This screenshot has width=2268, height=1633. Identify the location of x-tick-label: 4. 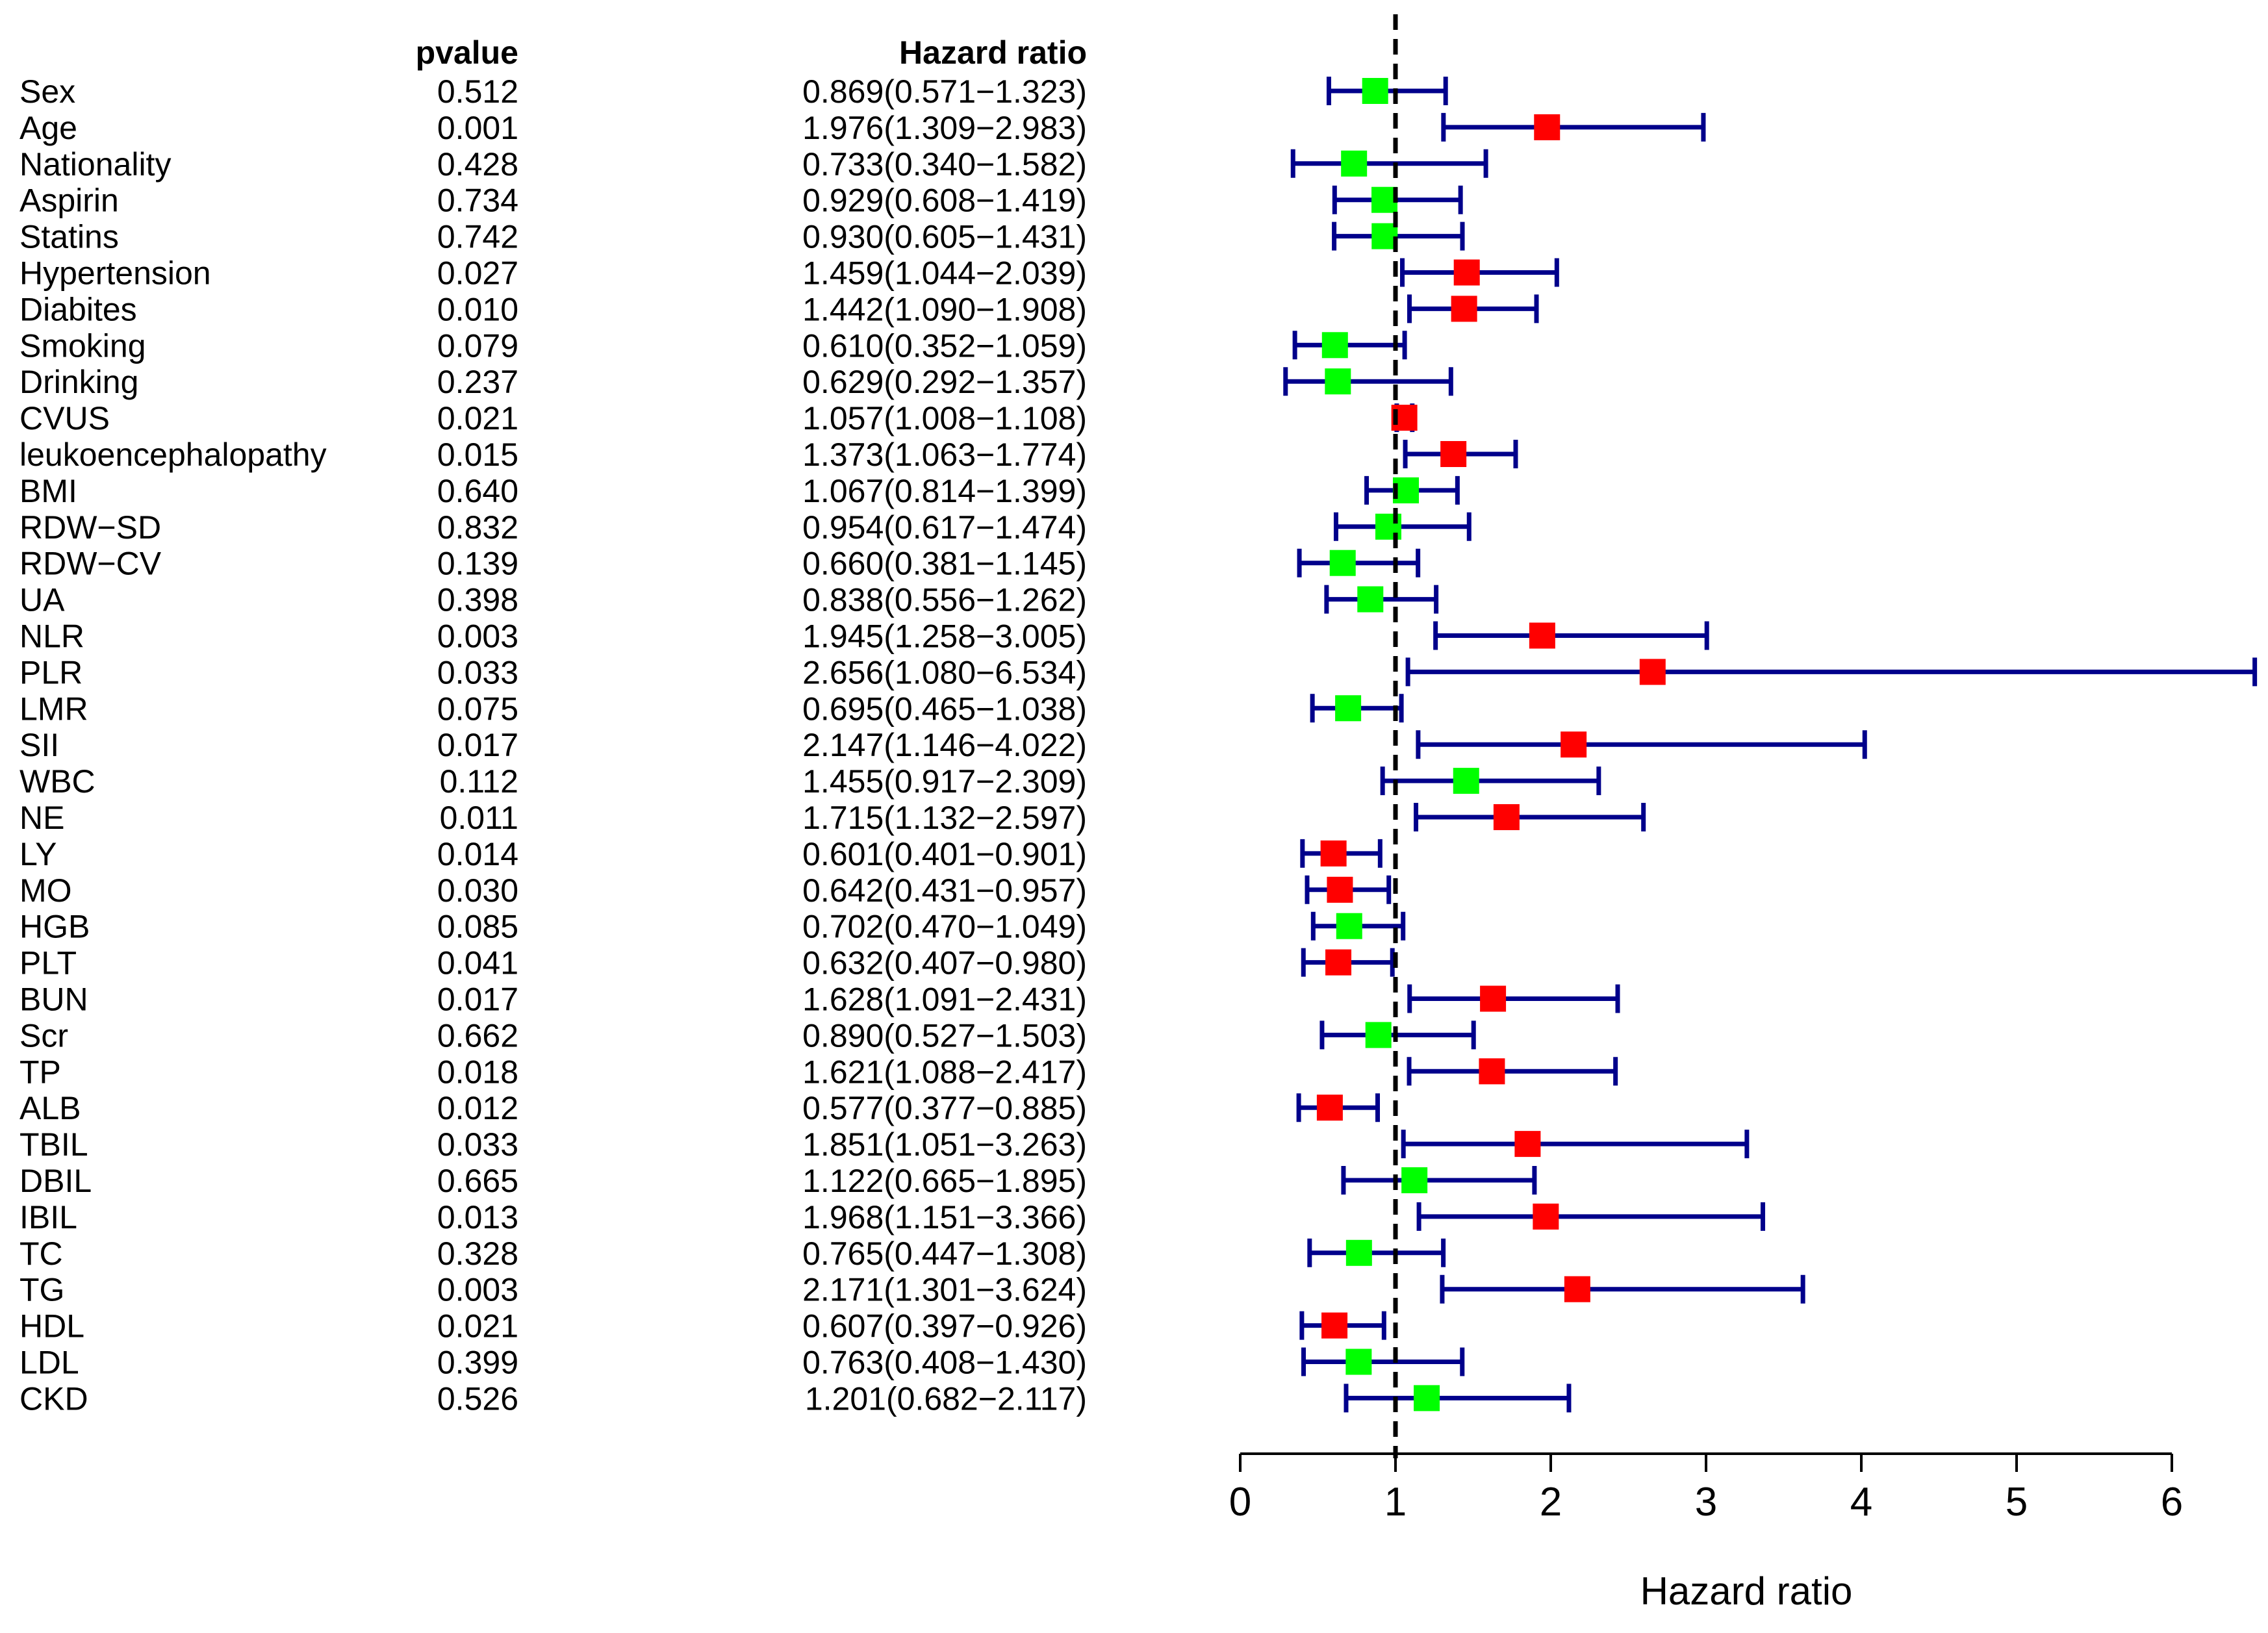
(1861, 1502).